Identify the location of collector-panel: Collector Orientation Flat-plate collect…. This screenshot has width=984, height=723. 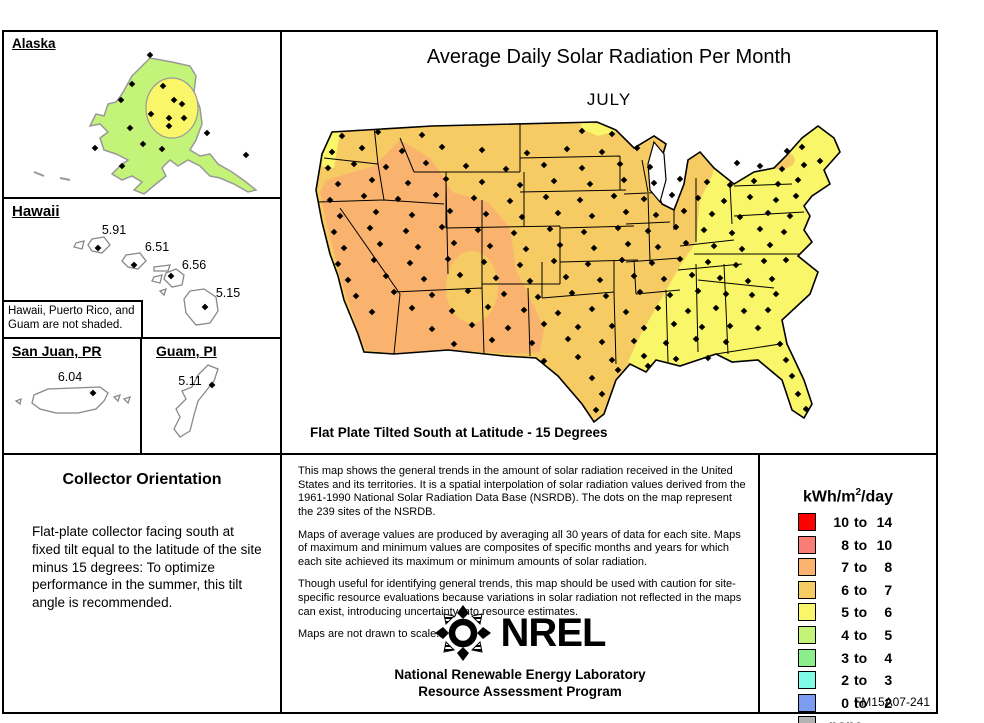
(142, 583).